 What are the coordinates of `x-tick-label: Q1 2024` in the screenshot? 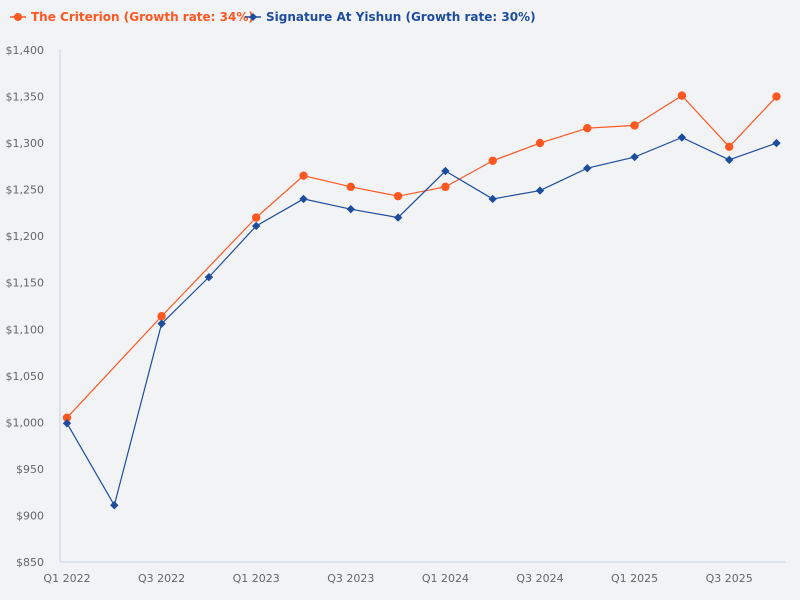 It's located at (445, 578).